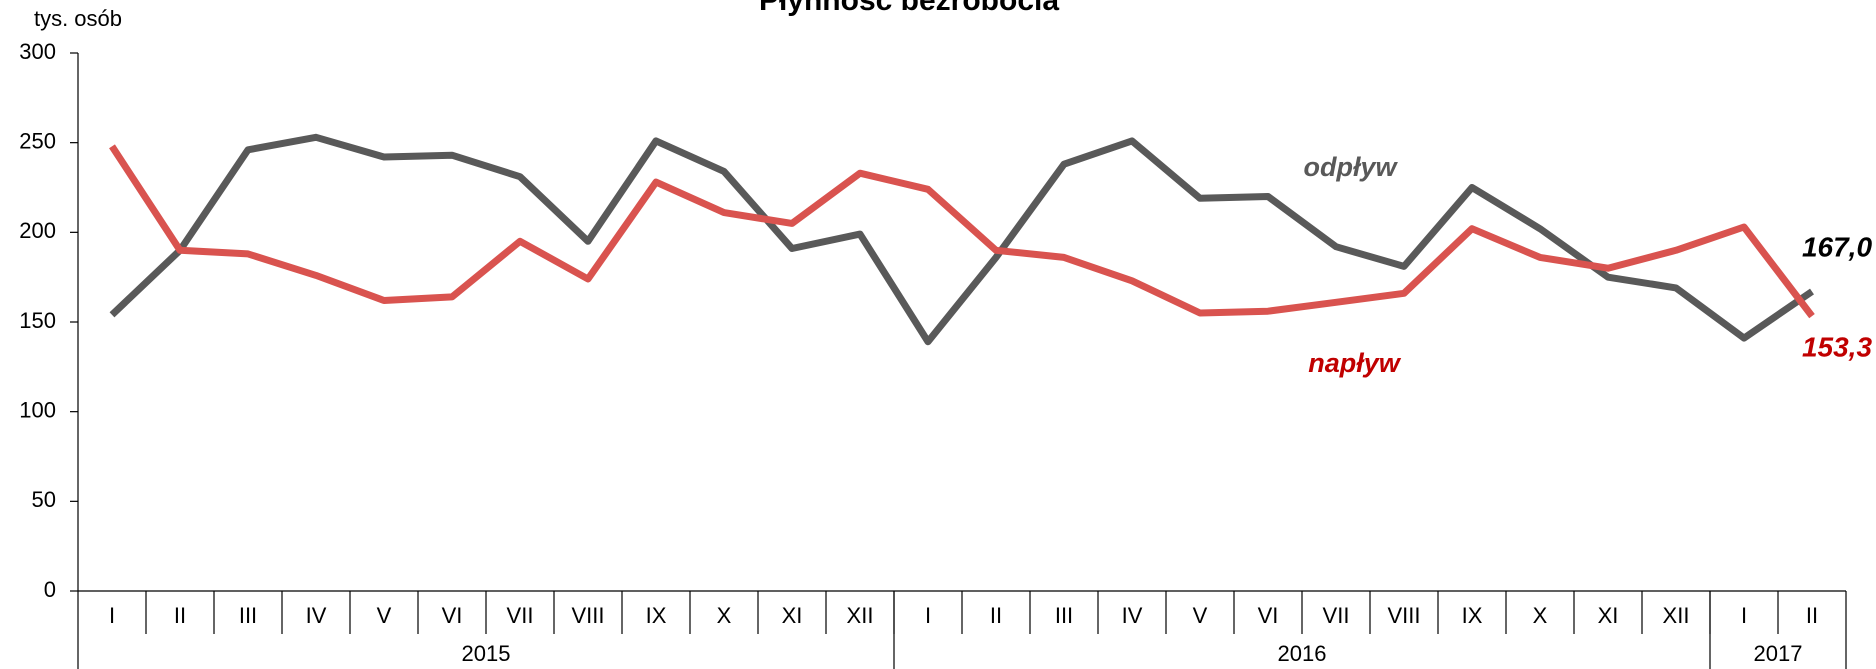  Describe the element at coordinates (50, 589) in the screenshot. I see `y-tick-label: 0` at that location.